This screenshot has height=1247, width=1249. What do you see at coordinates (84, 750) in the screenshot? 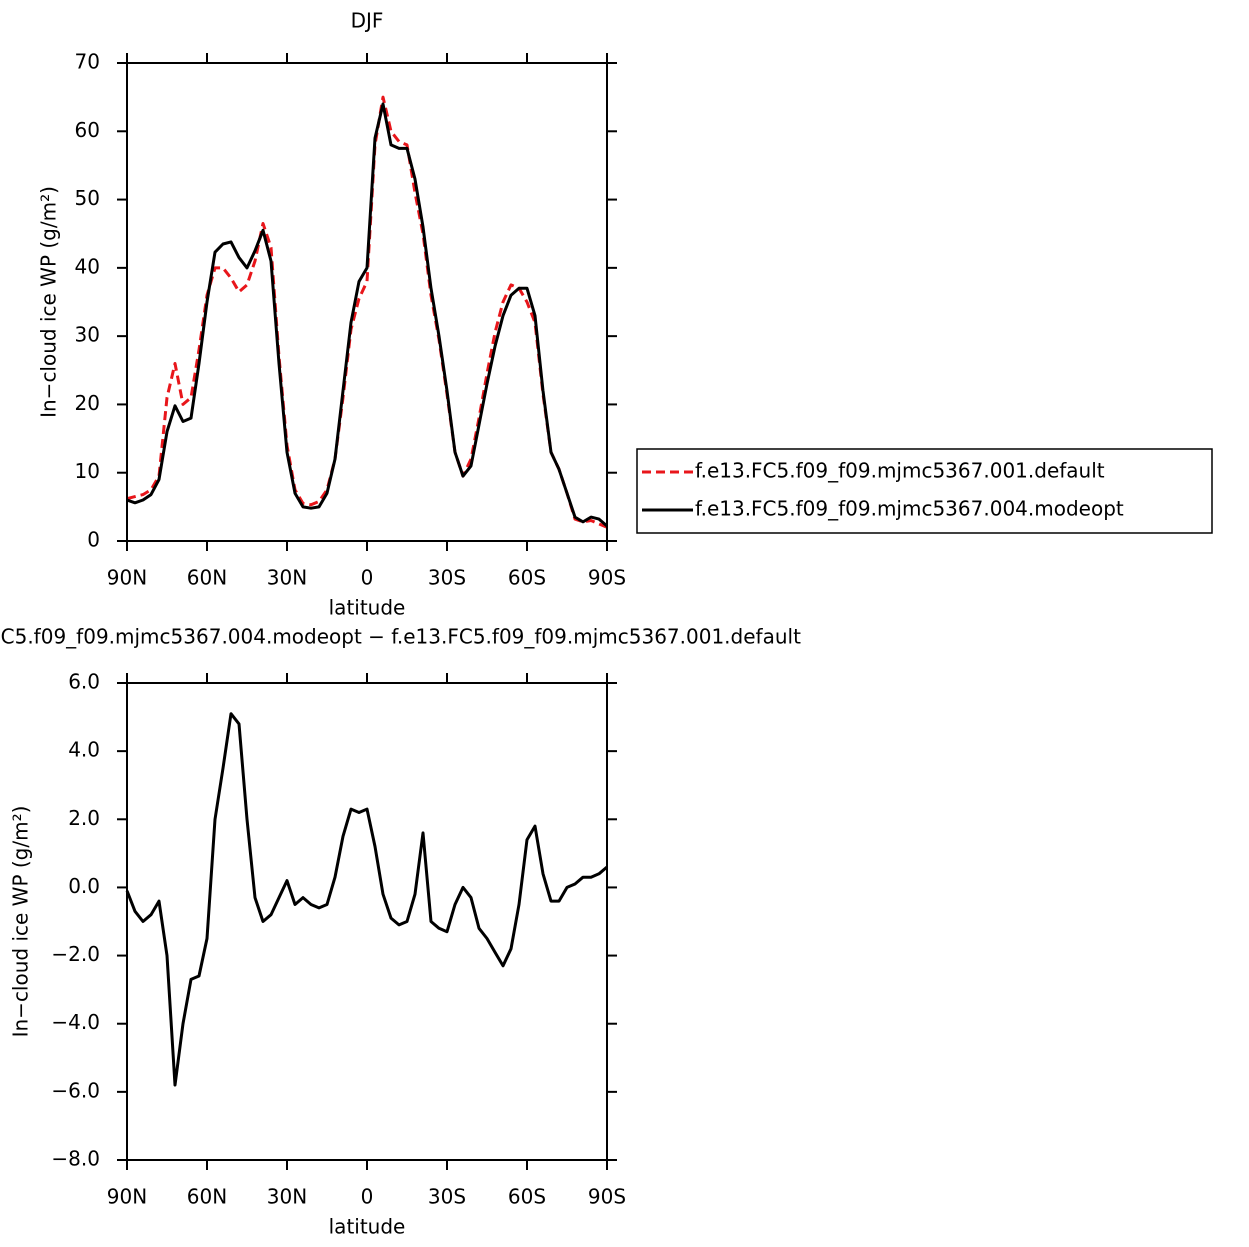
I see `y-tick-label: 4.0` at bounding box center [84, 750].